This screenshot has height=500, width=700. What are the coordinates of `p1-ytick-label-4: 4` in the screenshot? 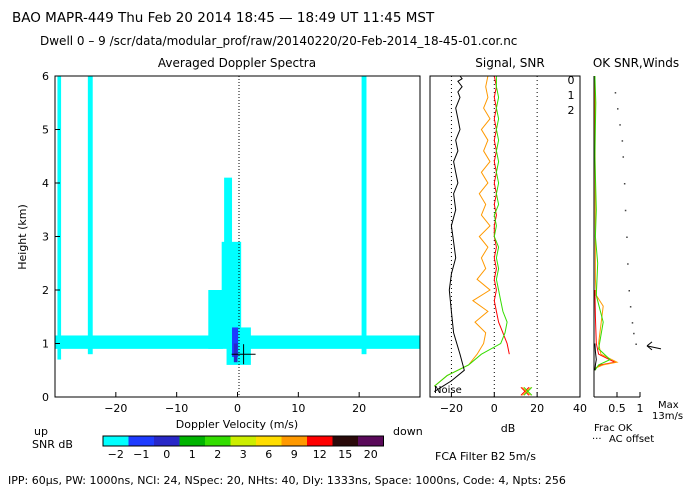 It's located at (45, 183).